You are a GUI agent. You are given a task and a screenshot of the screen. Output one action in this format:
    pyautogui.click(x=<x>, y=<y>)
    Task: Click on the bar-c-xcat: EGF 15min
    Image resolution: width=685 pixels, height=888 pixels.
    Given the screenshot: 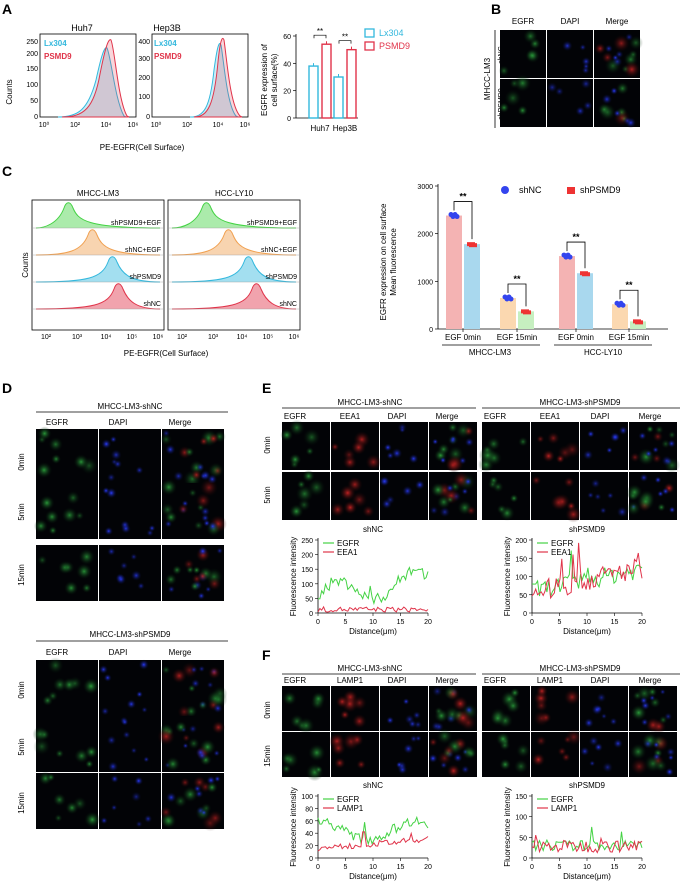 What is the action you would take?
    pyautogui.click(x=517, y=337)
    